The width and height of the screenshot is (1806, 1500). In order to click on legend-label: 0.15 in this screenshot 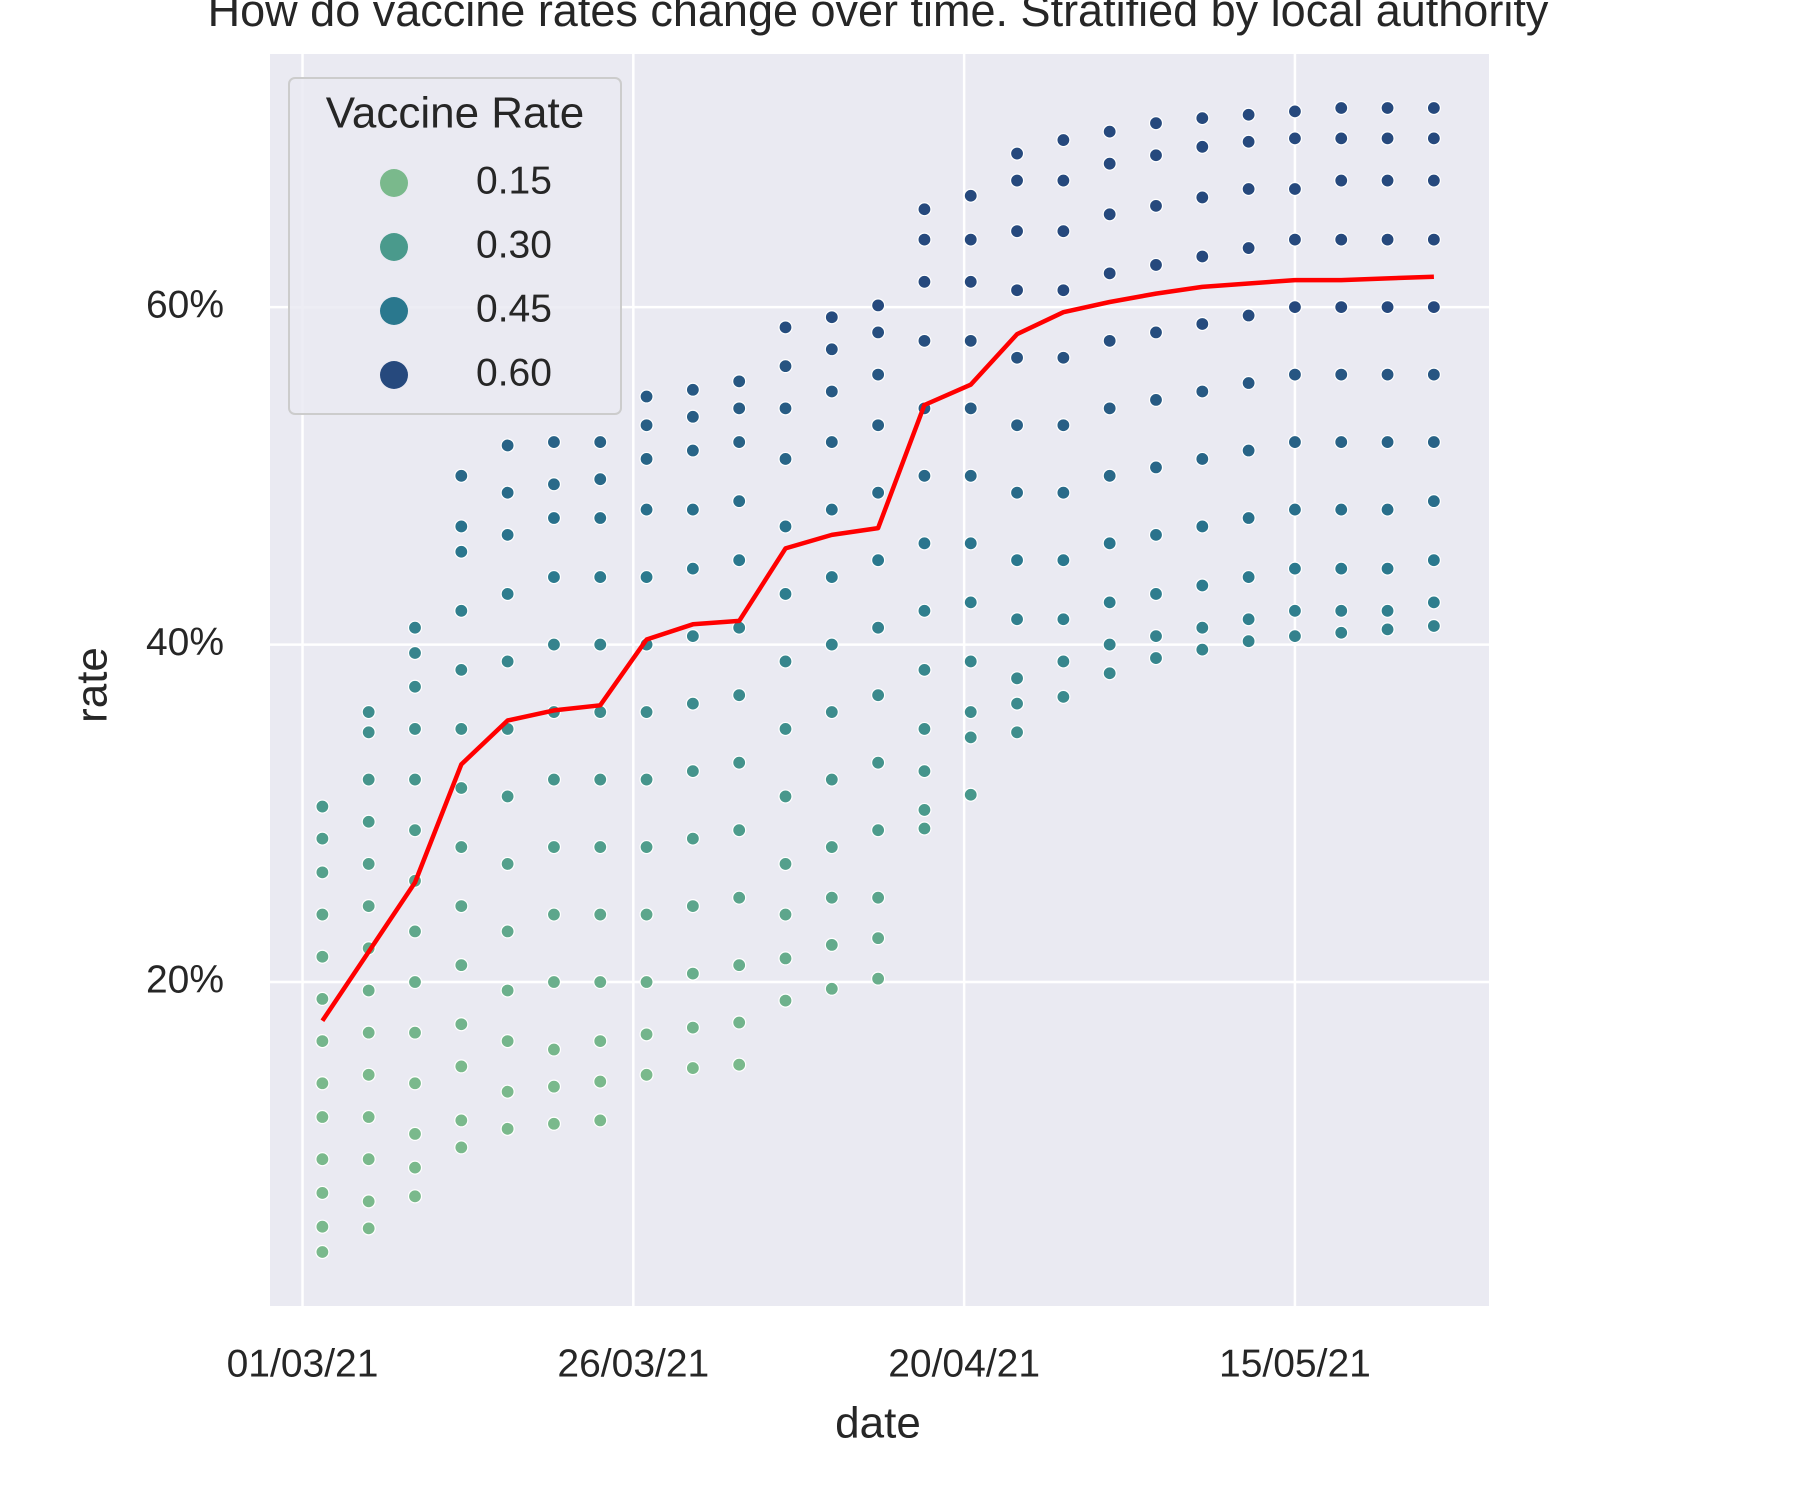, I will do `click(514, 180)`.